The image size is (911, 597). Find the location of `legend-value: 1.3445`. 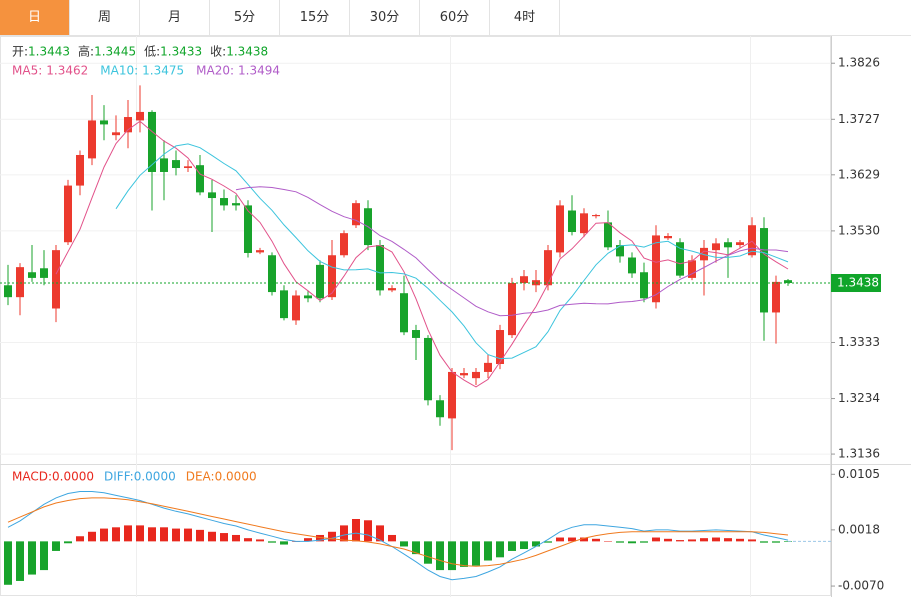

legend-value: 1.3445 is located at coordinates (115, 52).